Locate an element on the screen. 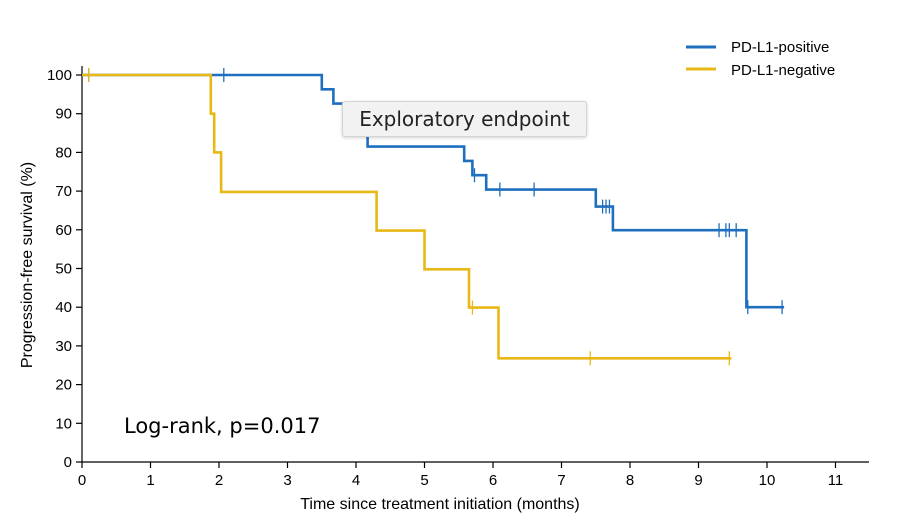  x-tick-label: 6 is located at coordinates (493, 480).